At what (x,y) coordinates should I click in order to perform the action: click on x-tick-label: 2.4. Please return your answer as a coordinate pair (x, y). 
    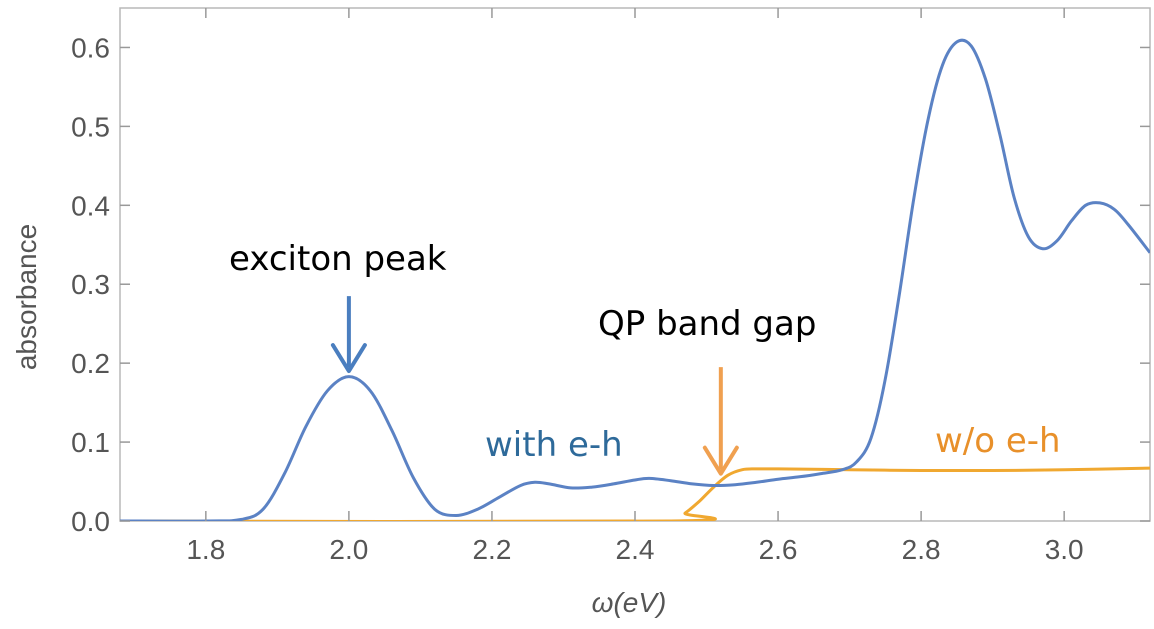
    Looking at the image, I should click on (635, 549).